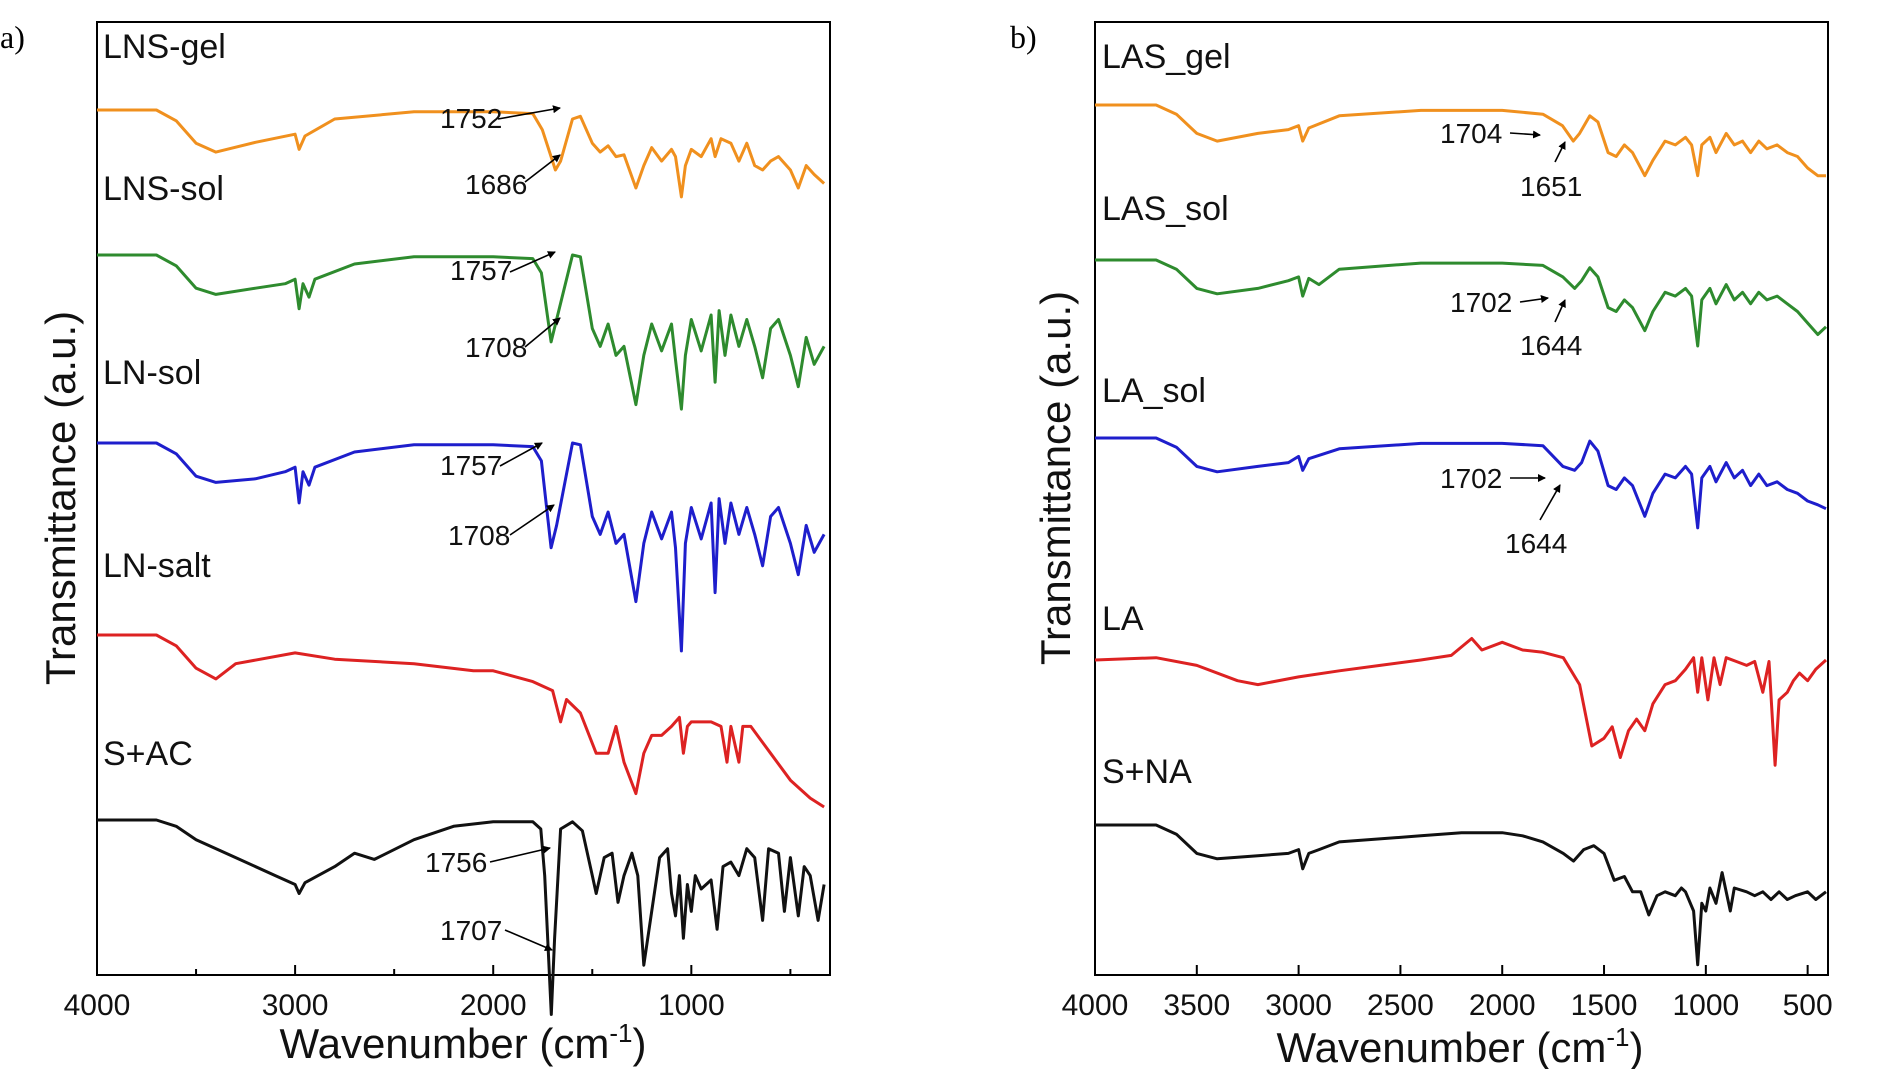 This screenshot has height=1069, width=1895. What do you see at coordinates (1123, 619) in the screenshot?
I see `series-label: LA` at bounding box center [1123, 619].